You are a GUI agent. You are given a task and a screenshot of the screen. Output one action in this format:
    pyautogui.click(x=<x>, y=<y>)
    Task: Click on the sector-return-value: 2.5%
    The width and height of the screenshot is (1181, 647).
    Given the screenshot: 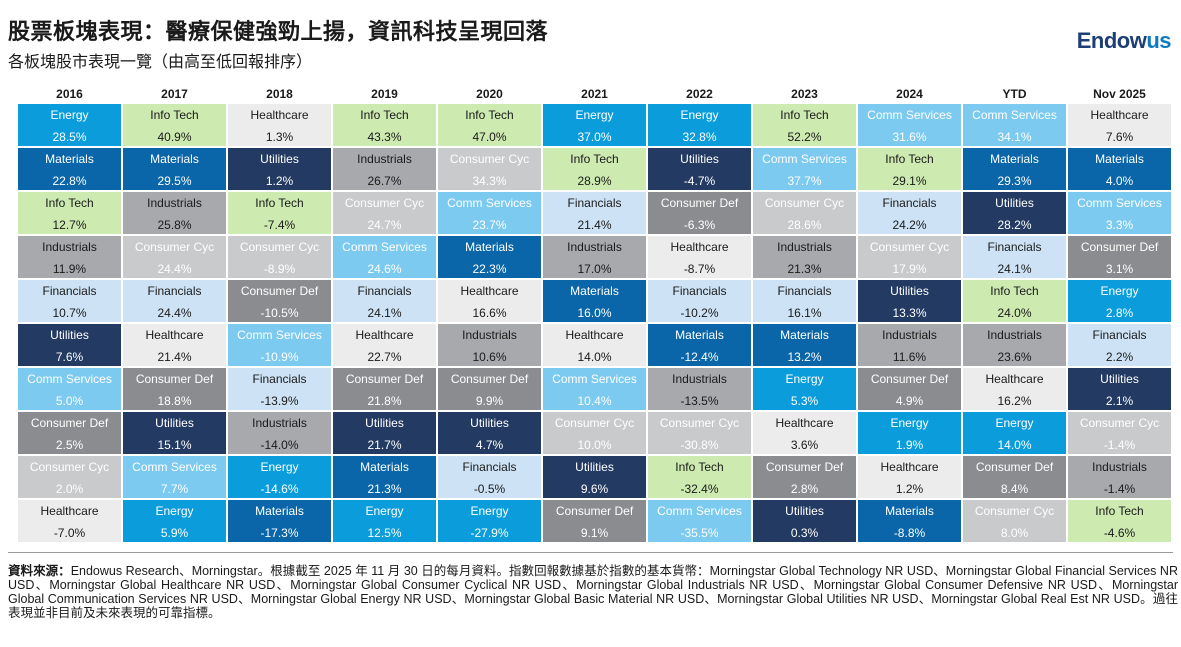 What is the action you would take?
    pyautogui.click(x=69, y=445)
    